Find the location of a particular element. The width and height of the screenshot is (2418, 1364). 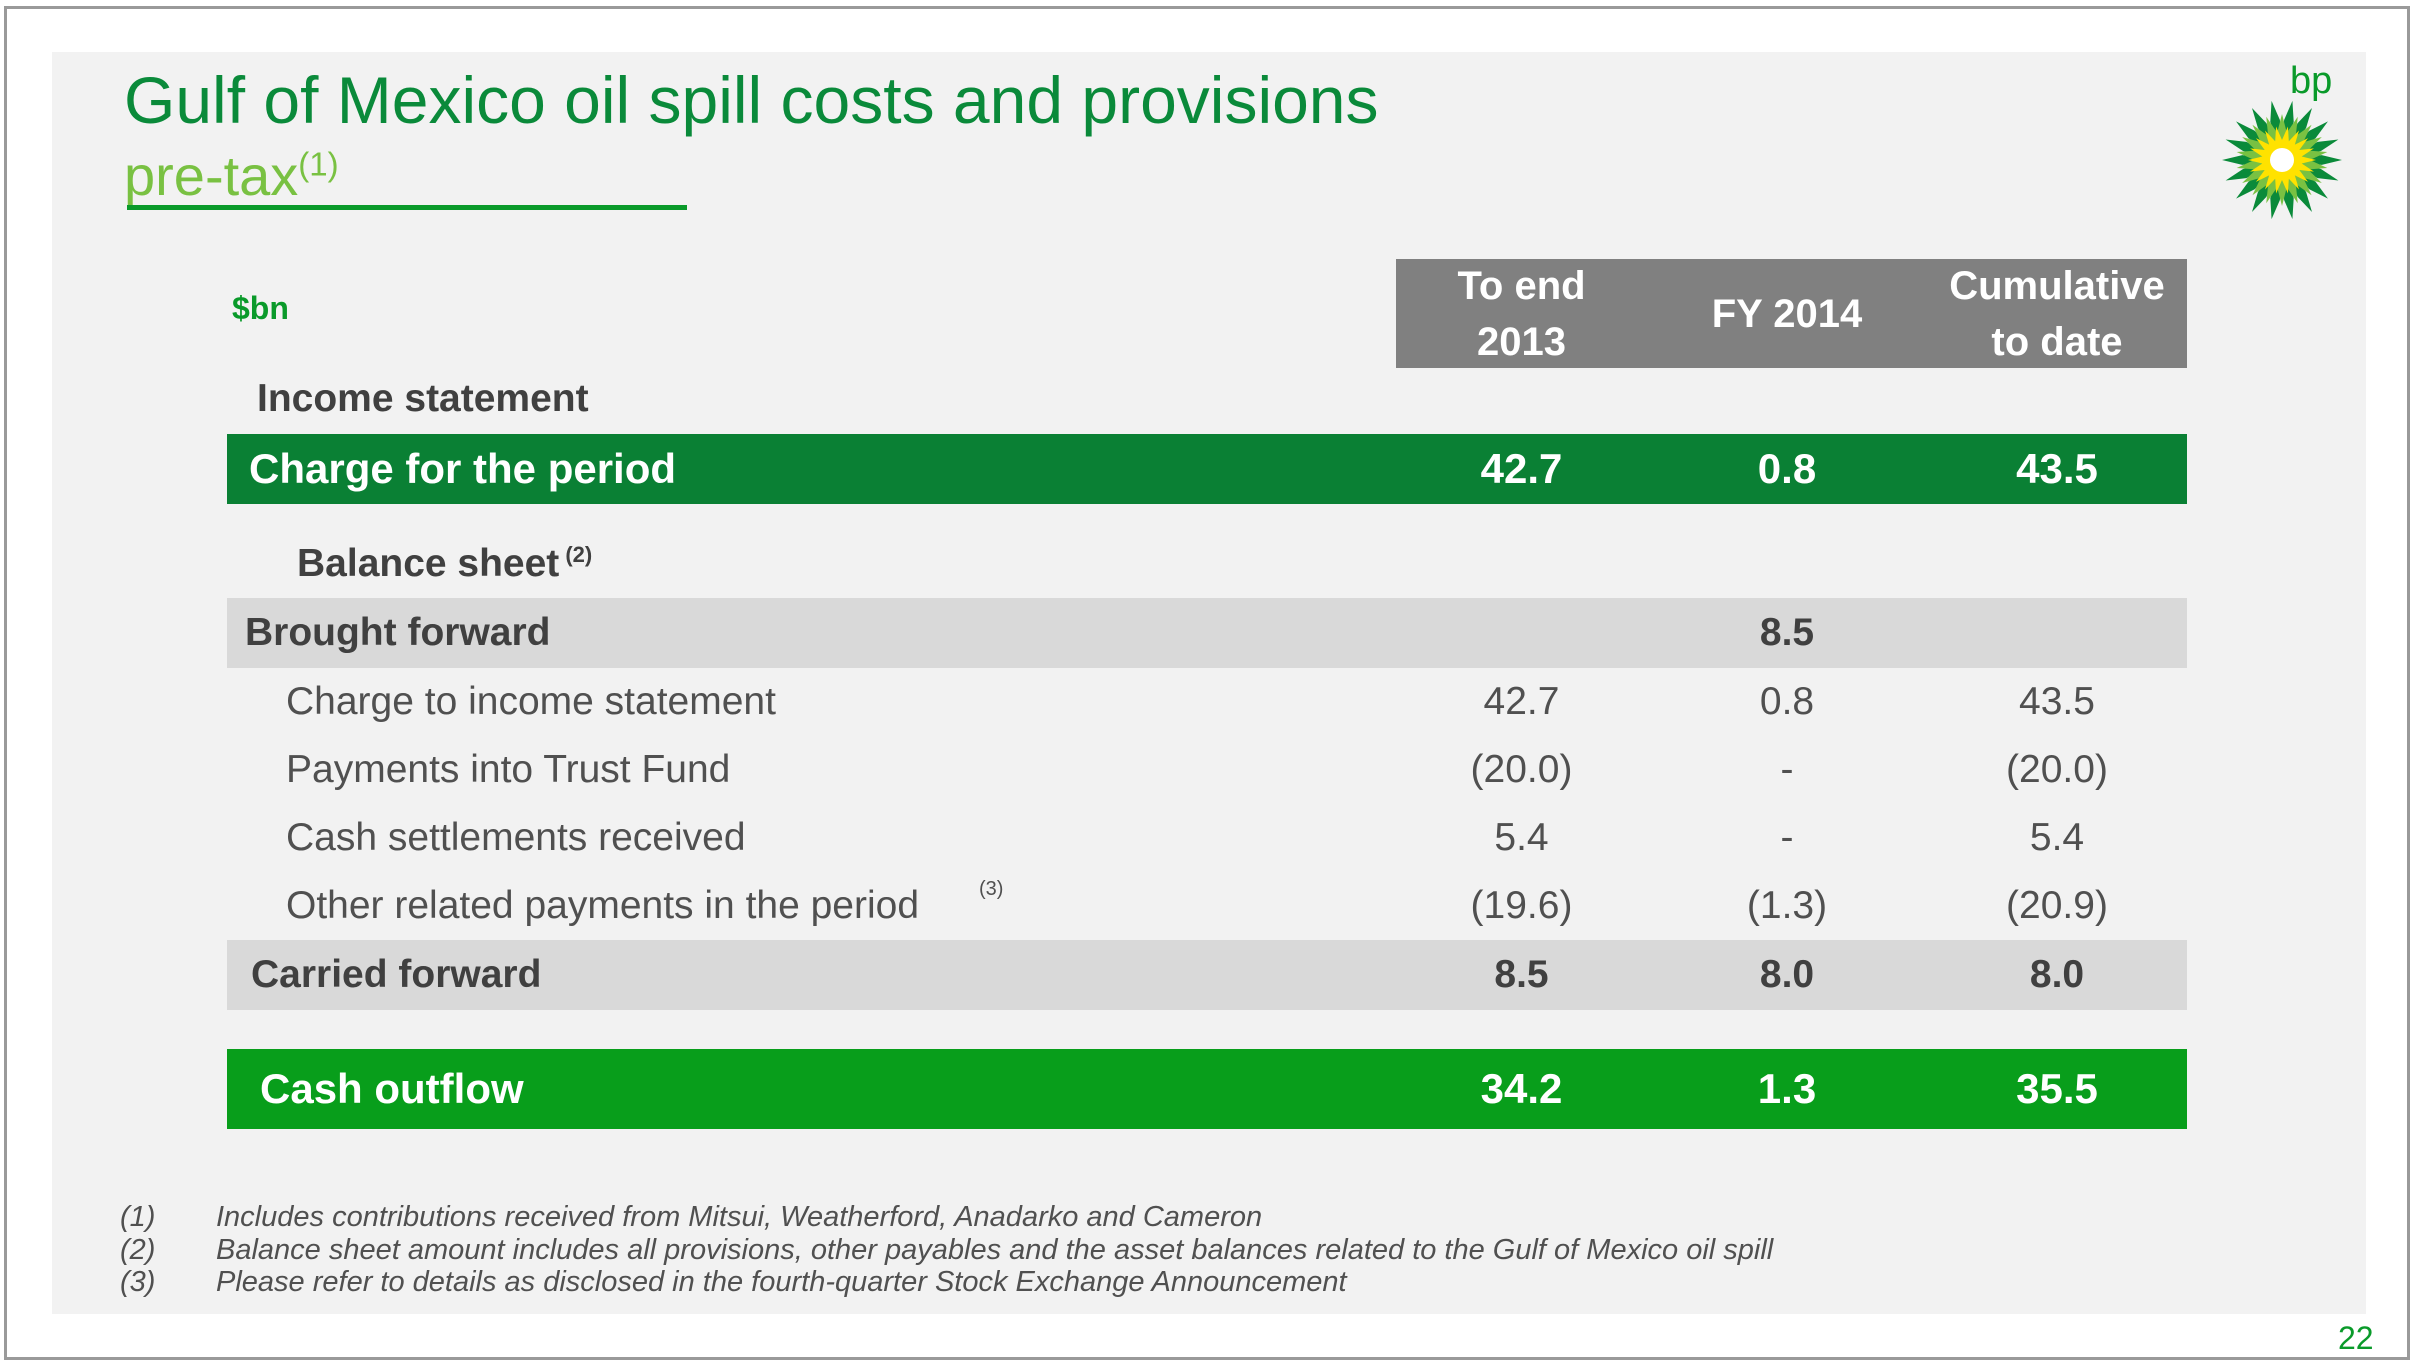

footnote-number: (2) is located at coordinates (138, 1250).